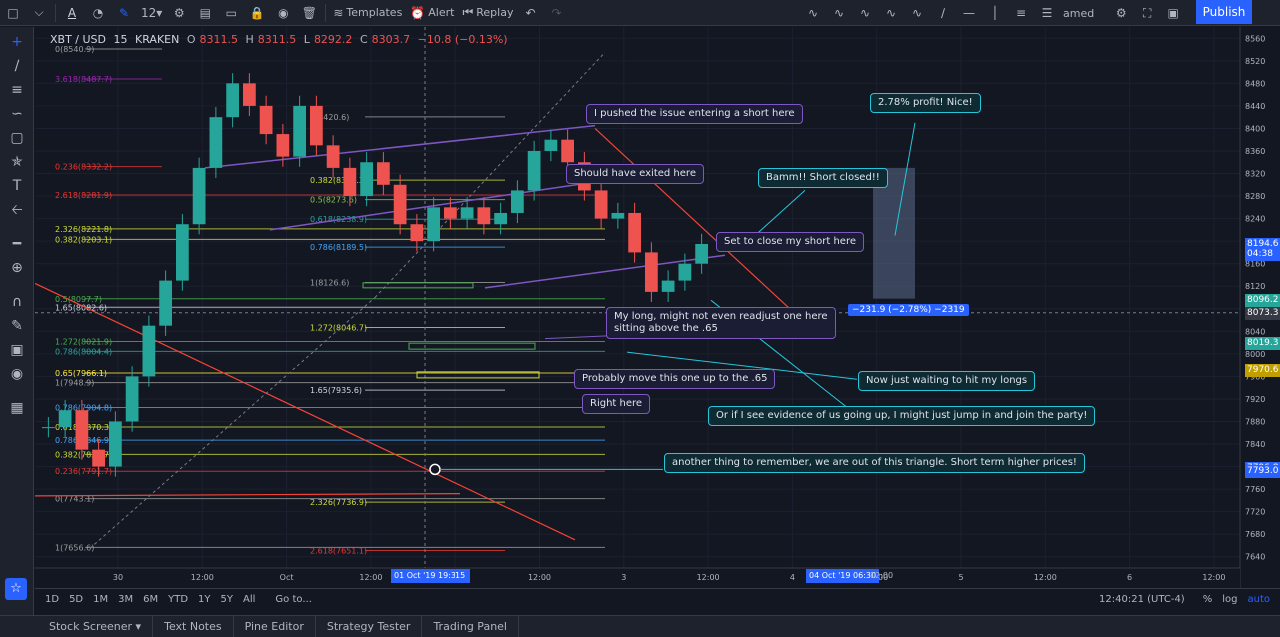  Describe the element at coordinates (83, 229) in the screenshot. I see `fib-label: 2.326(8221.8)` at that location.